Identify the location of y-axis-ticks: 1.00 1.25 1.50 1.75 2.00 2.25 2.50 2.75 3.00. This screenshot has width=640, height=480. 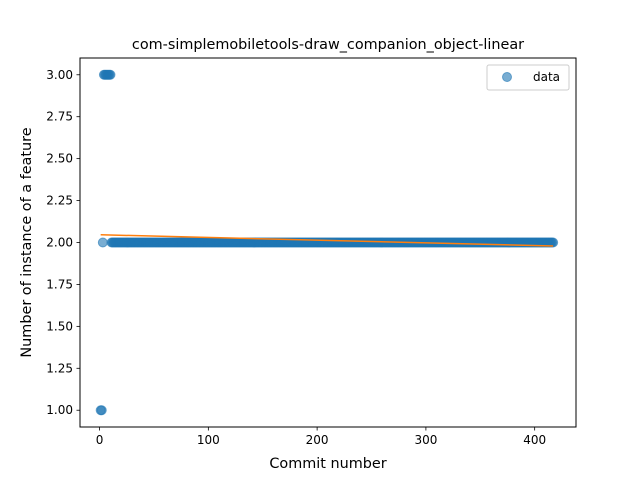
(63, 242).